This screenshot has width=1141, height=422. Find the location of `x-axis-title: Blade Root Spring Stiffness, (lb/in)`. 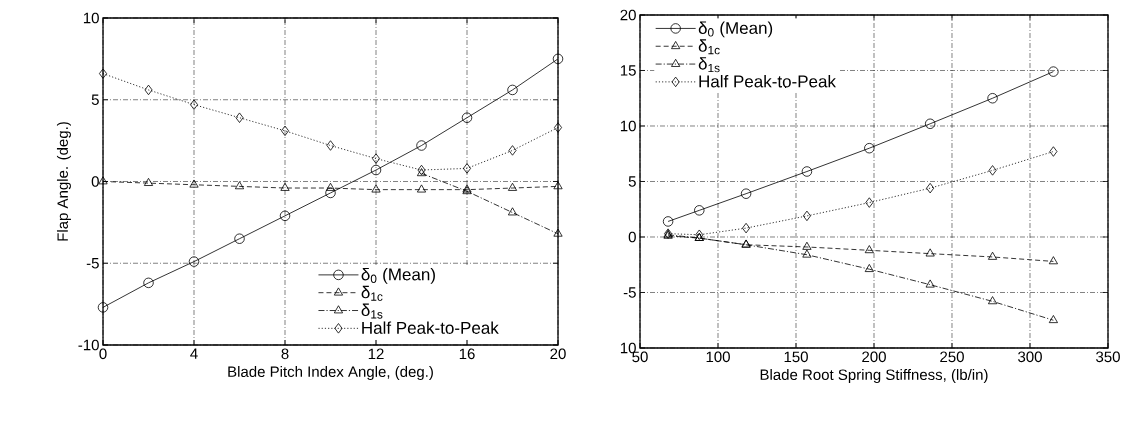

x-axis-title: Blade Root Spring Stiffness, (lb/in) is located at coordinates (874, 376).